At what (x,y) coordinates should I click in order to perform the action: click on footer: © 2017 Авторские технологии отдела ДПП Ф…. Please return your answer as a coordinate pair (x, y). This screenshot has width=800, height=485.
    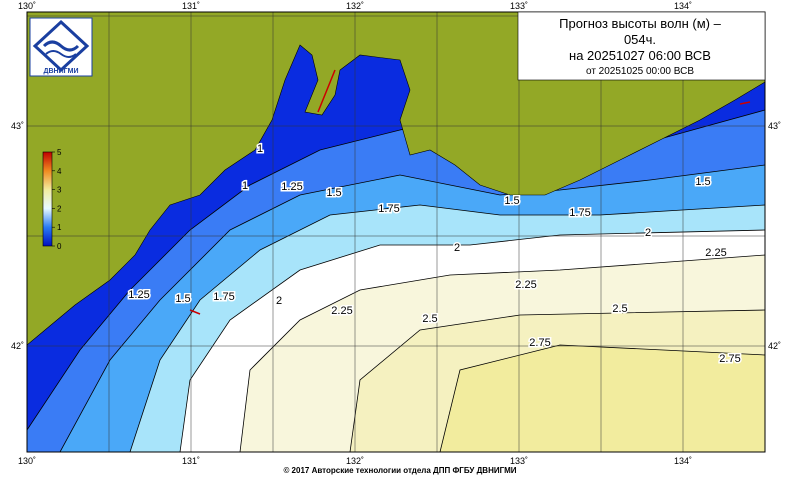
    Looking at the image, I should click on (399, 470).